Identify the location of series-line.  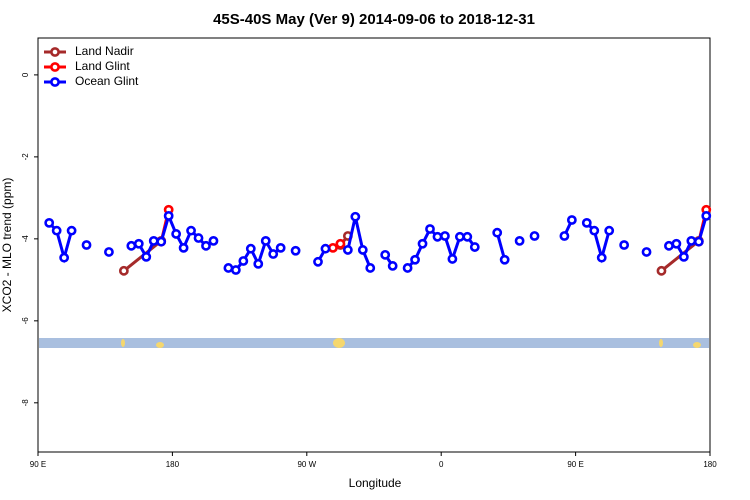
(378, 241).